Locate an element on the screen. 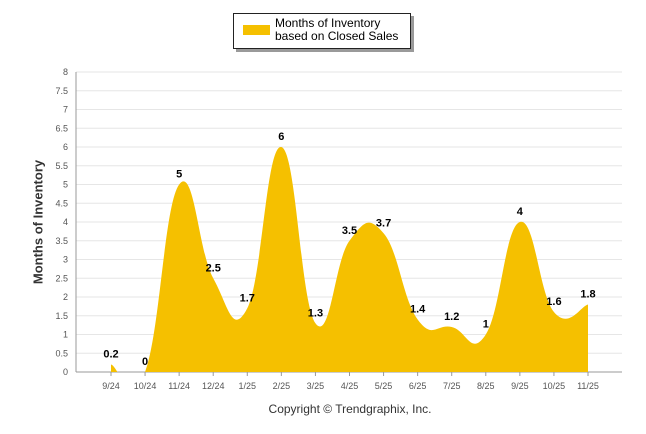 This screenshot has height=434, width=646. copyright-footer: Copyright © Trendgraphix, Inc. is located at coordinates (350, 409).